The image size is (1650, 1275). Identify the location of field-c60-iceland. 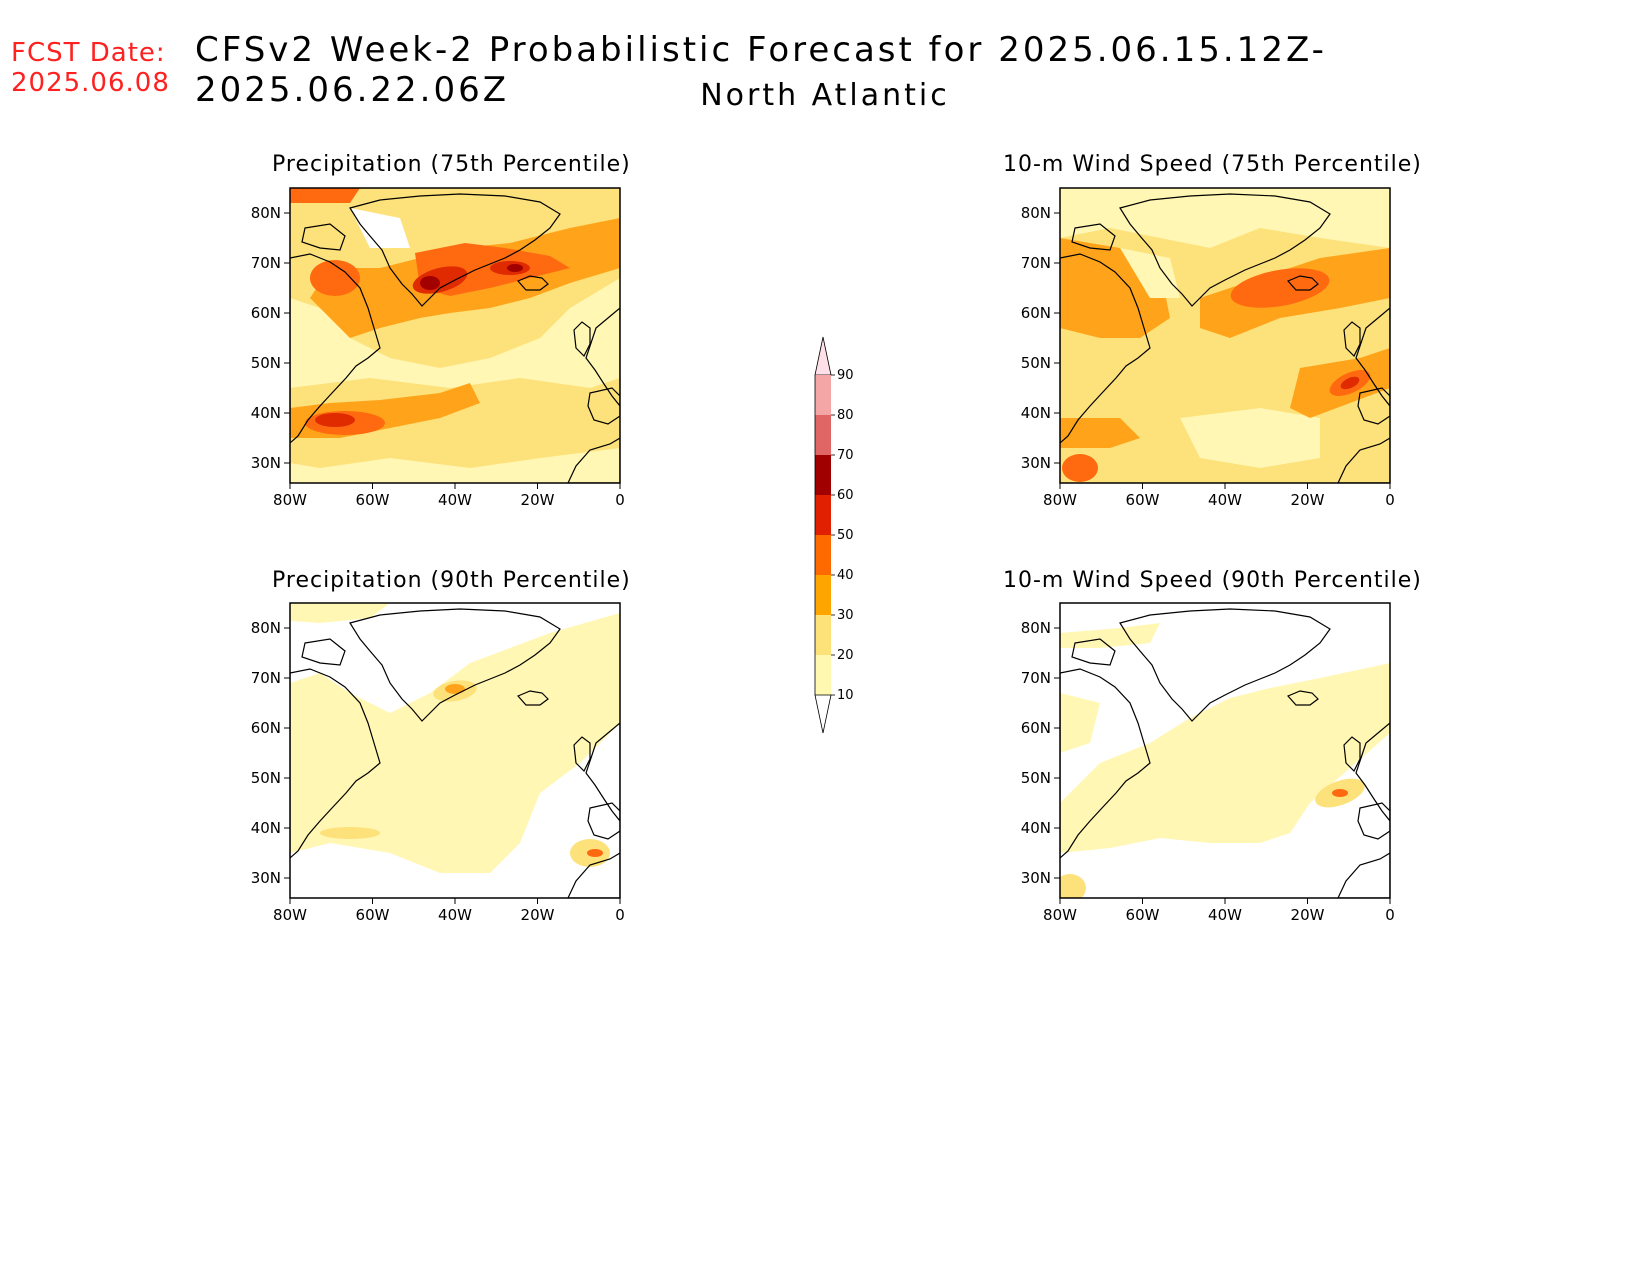
(515, 268).